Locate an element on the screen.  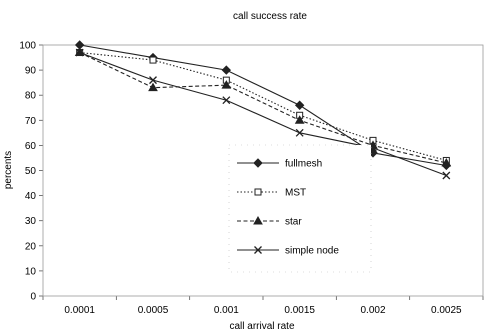
y-tick-label: 20 is located at coordinates (31, 246).